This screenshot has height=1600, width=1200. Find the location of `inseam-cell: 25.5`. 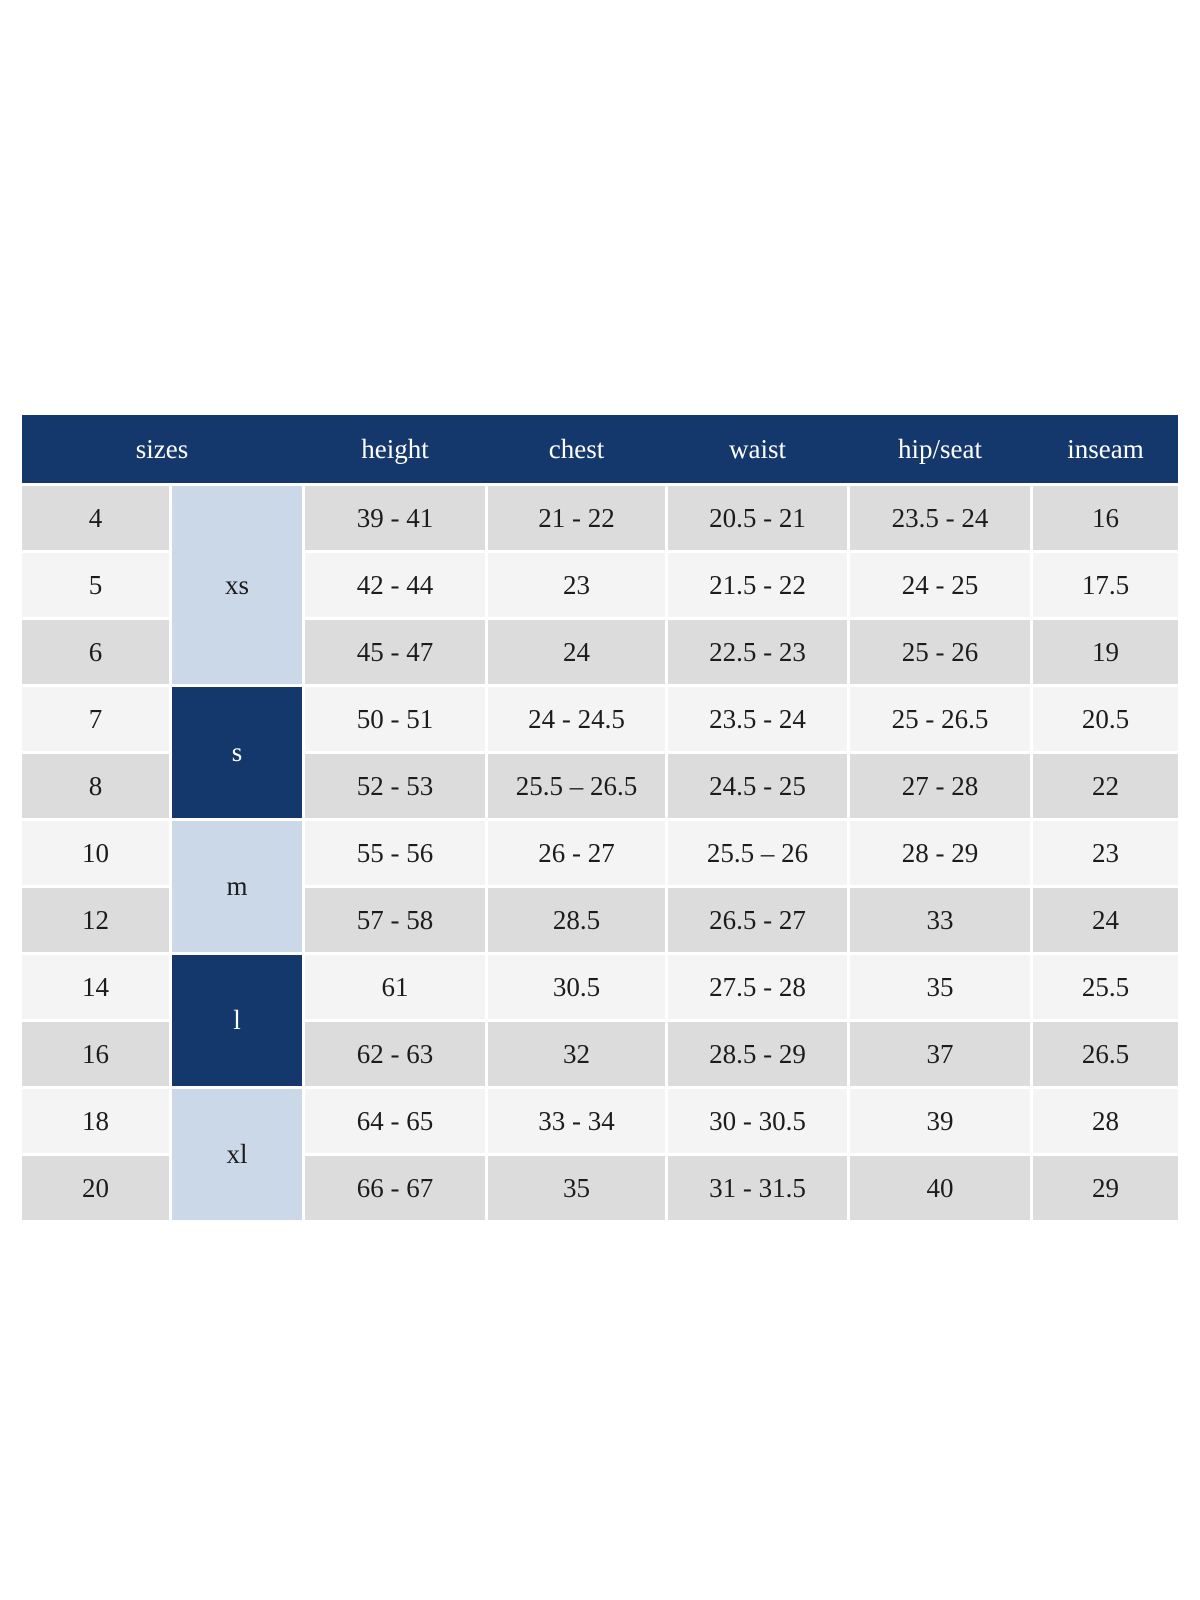

inseam-cell: 25.5 is located at coordinates (1105, 987).